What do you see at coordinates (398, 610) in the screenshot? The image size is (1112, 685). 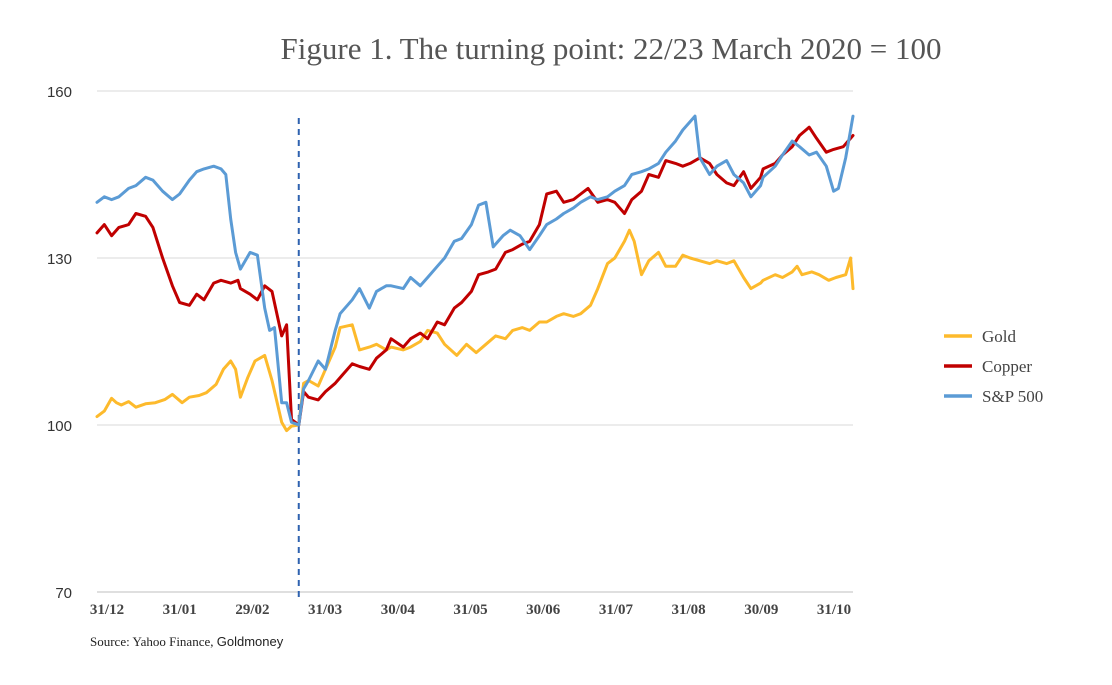 I see `x-tick-label: 30/04` at bounding box center [398, 610].